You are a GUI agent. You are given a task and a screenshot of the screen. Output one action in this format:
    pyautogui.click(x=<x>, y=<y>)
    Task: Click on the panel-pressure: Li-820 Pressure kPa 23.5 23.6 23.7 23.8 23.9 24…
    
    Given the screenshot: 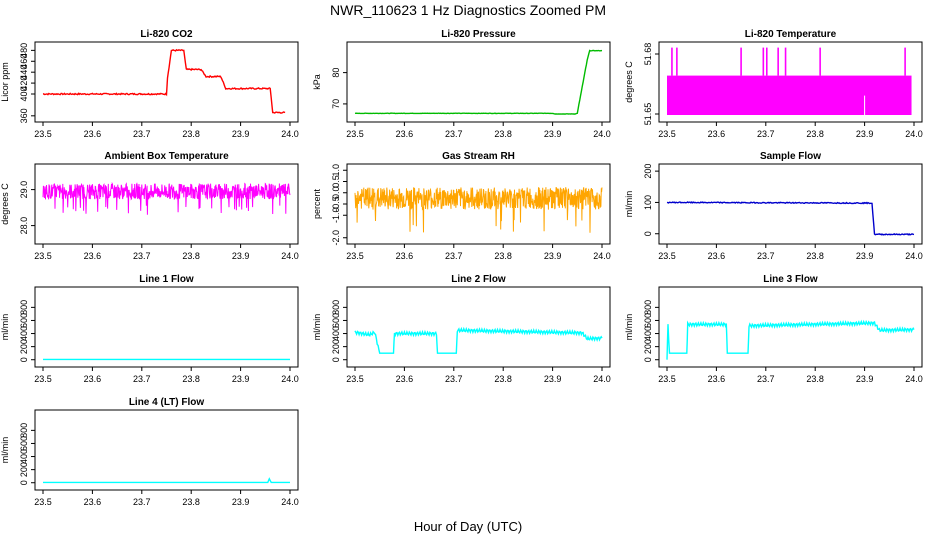 What is the action you would take?
    pyautogui.click(x=461, y=84)
    